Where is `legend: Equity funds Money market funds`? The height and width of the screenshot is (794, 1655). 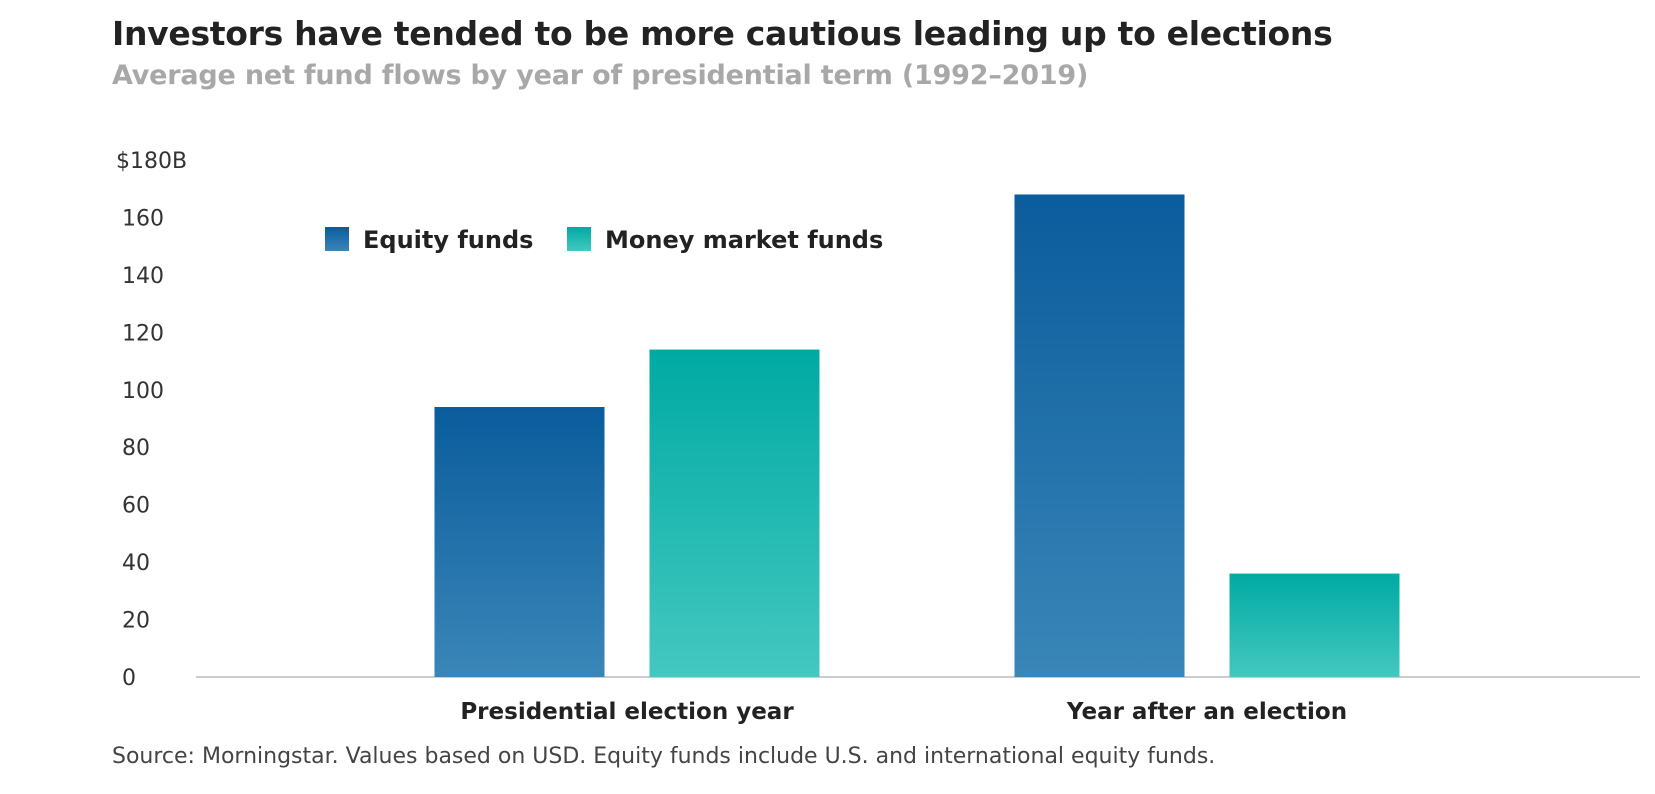
legend: Equity funds Money market funds is located at coordinates (604, 240).